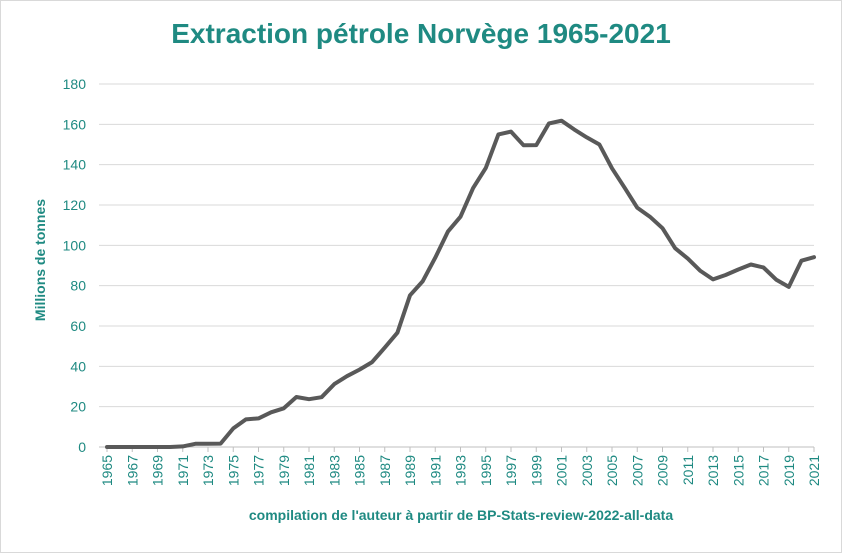 Image resolution: width=842 pixels, height=553 pixels. I want to click on x-tick-label: 1995, so click(486, 470).